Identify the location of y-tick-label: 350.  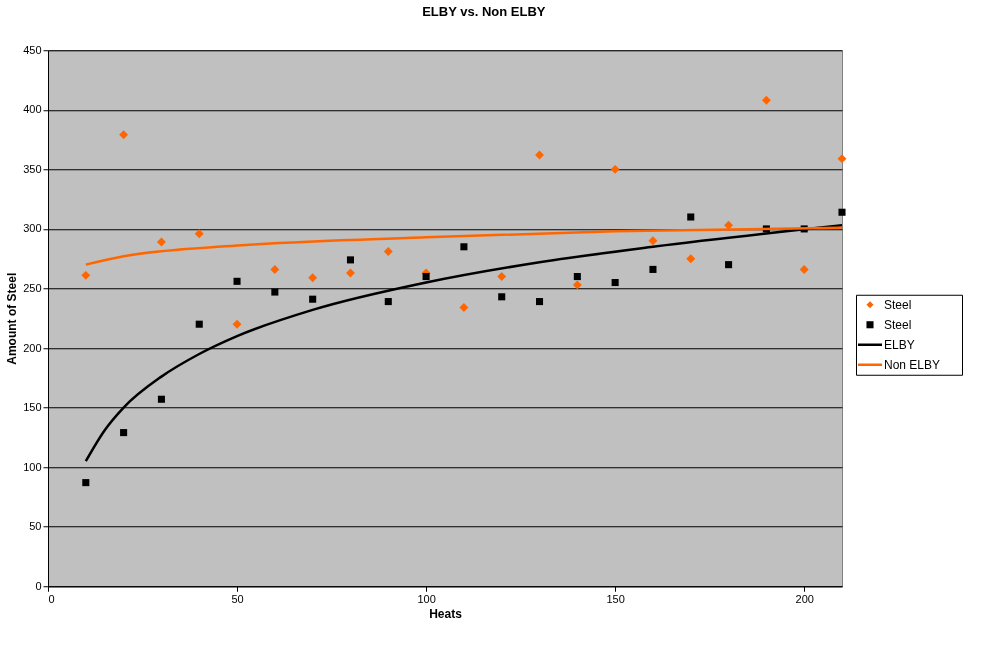
(32, 168).